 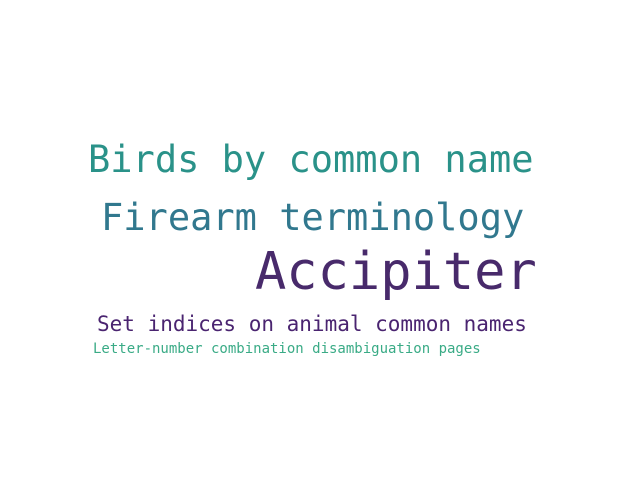 I want to click on word-firearm-terminology: Firearm terminology, so click(x=313, y=217).